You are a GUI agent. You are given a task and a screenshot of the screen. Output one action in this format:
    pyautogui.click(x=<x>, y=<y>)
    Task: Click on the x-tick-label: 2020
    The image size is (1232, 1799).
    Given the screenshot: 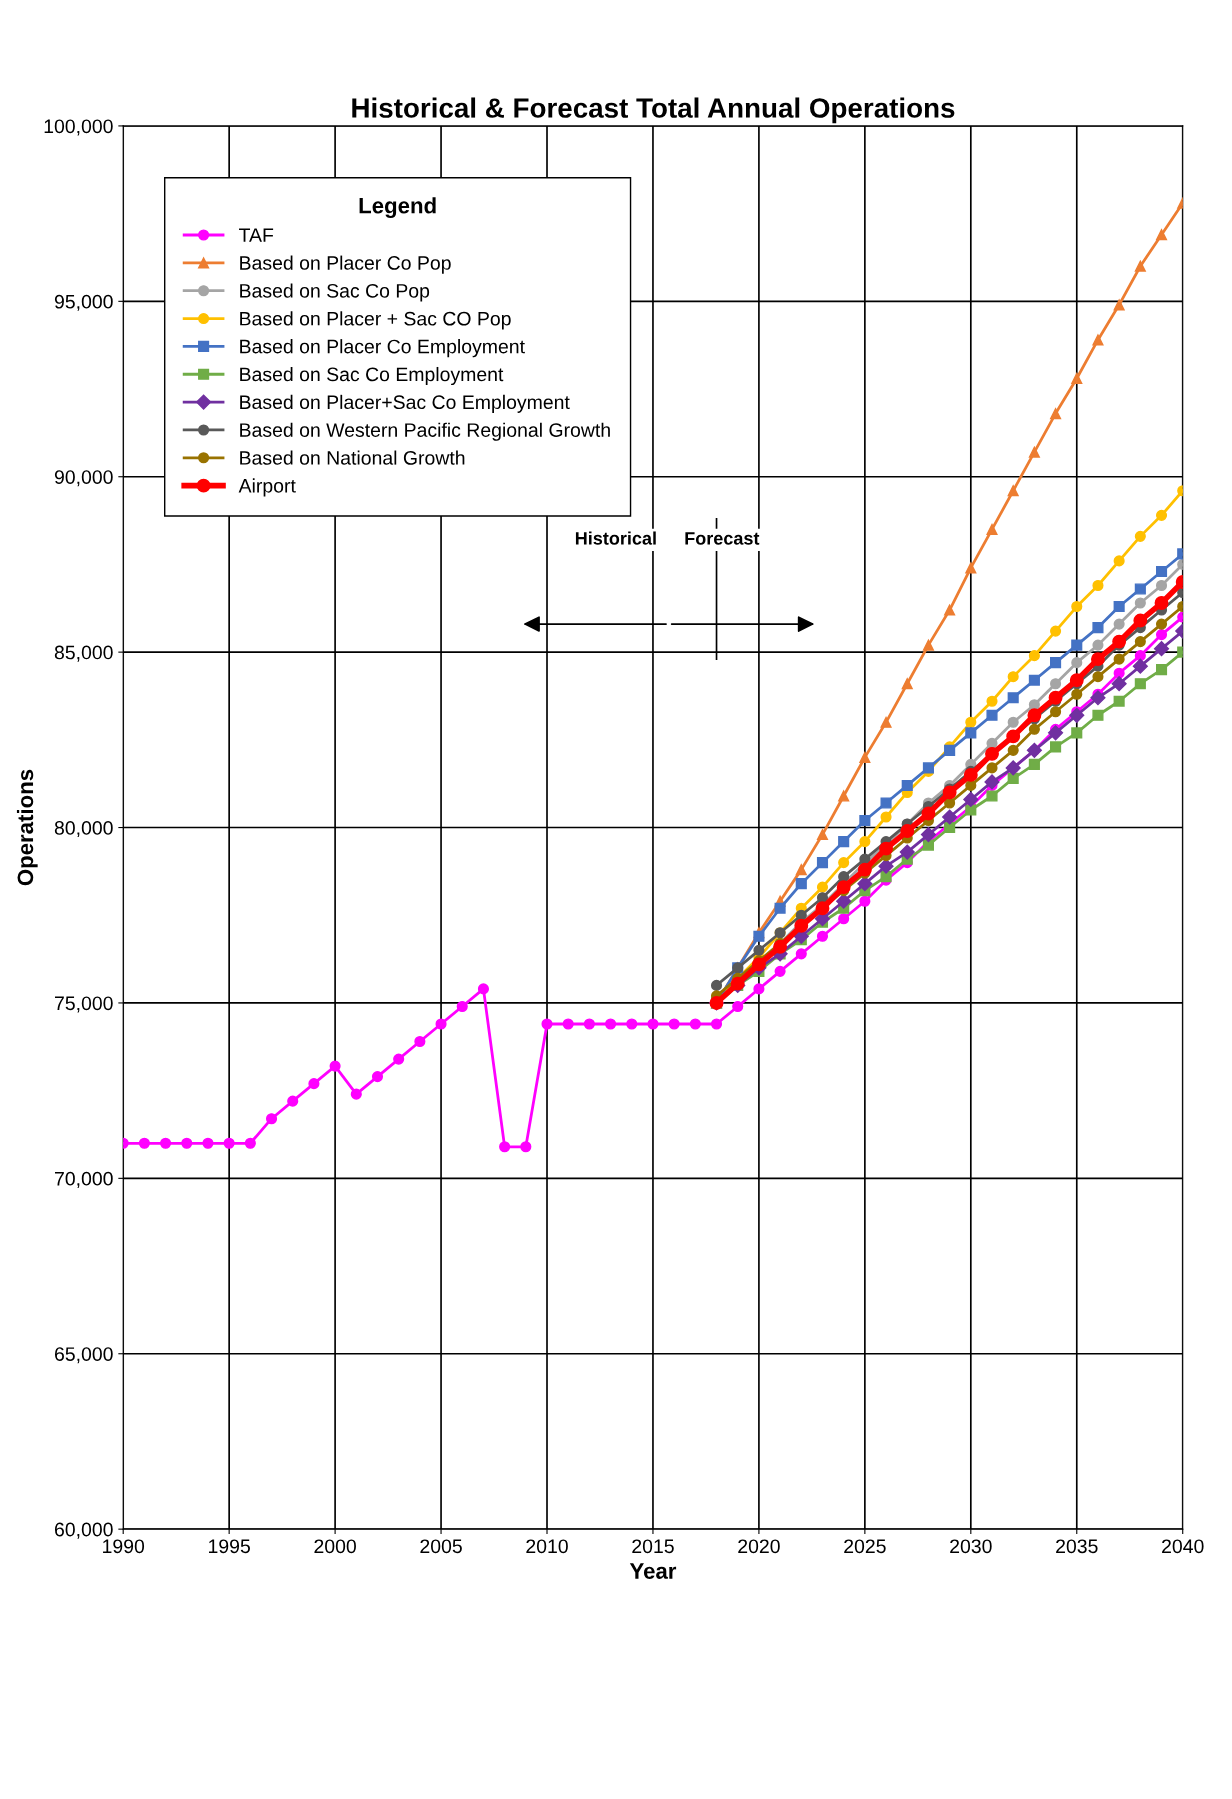 What is the action you would take?
    pyautogui.click(x=759, y=1546)
    